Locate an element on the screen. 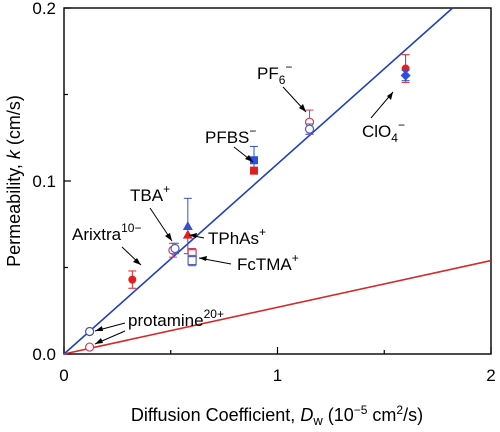 Image resolution: width=500 pixels, height=432 pixels. y-tick-label-0: 0.0 is located at coordinates (44, 354).